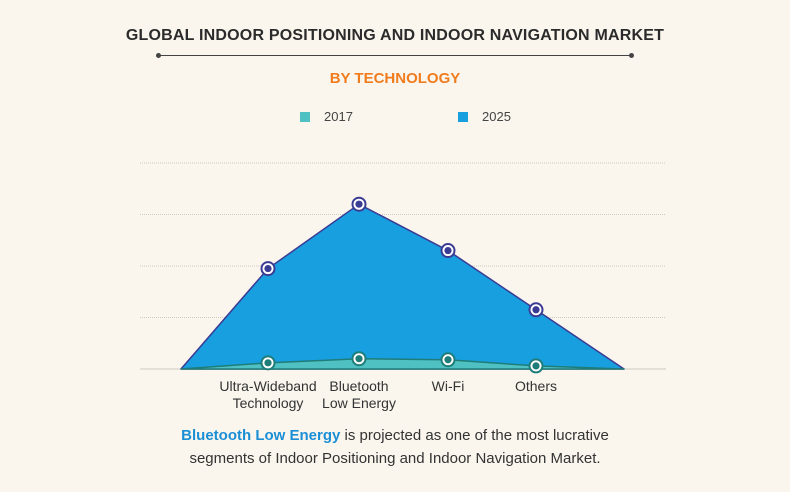 This screenshot has width=790, height=492. I want to click on x-tick-label-1: Ultra-Wideband Technology, so click(268, 395).